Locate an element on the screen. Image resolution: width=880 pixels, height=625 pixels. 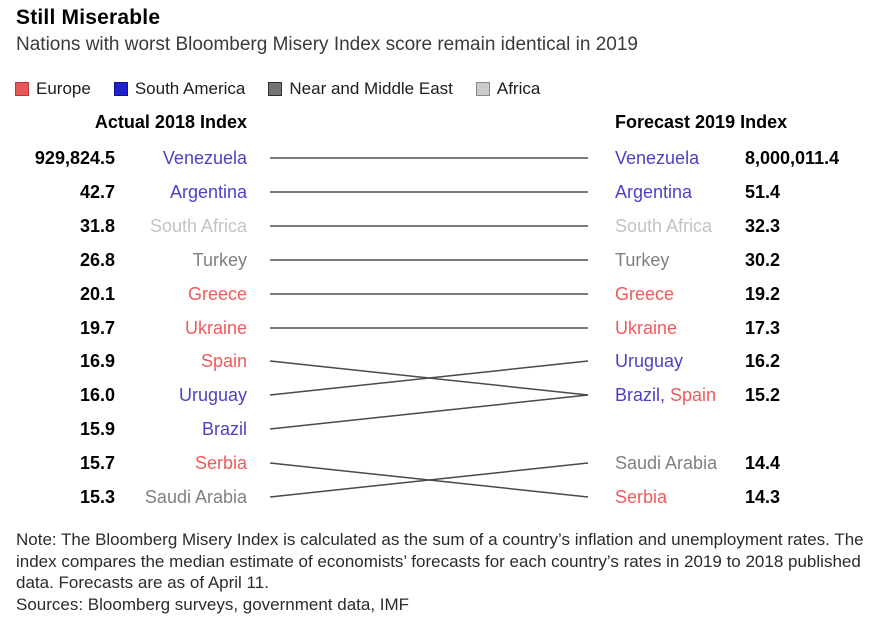
left-row-venezuela: 929,824.5 Venezuela is located at coordinates (123, 158).